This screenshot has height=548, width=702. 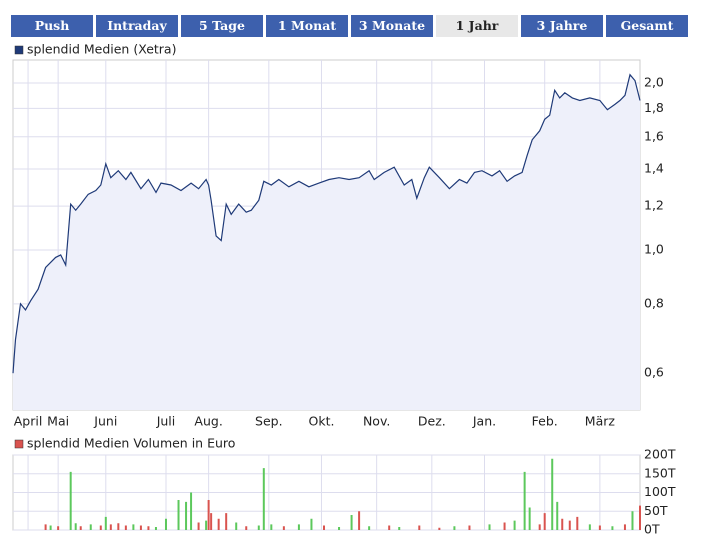 I want to click on y-tick-label: 100T, so click(x=660, y=491).